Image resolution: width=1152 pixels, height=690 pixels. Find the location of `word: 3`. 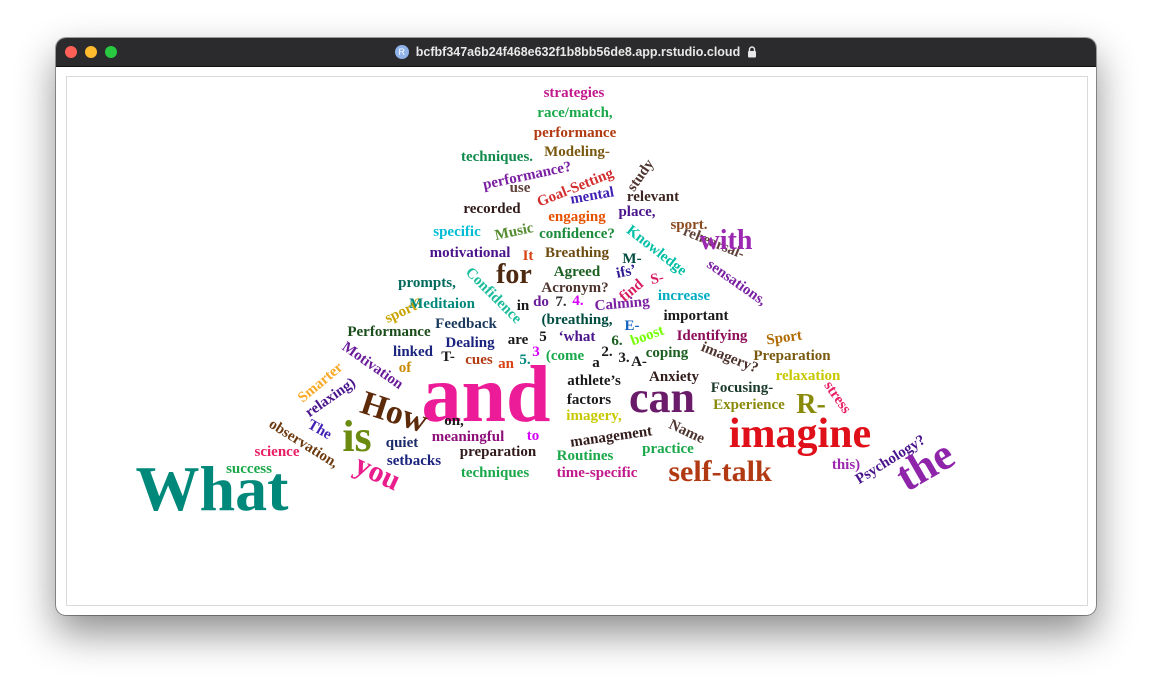

word: 3 is located at coordinates (536, 352).